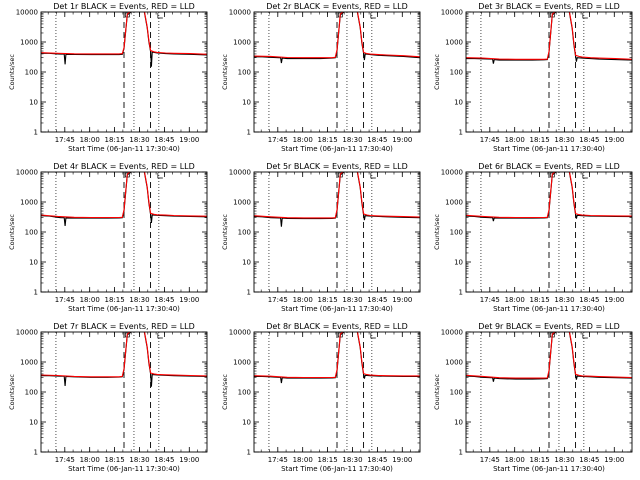 The height and width of the screenshot is (480, 640). Describe the element at coordinates (124, 6) in the screenshot. I see `panel-title: Det 1r BLACK = Events, RED = LLD` at that location.